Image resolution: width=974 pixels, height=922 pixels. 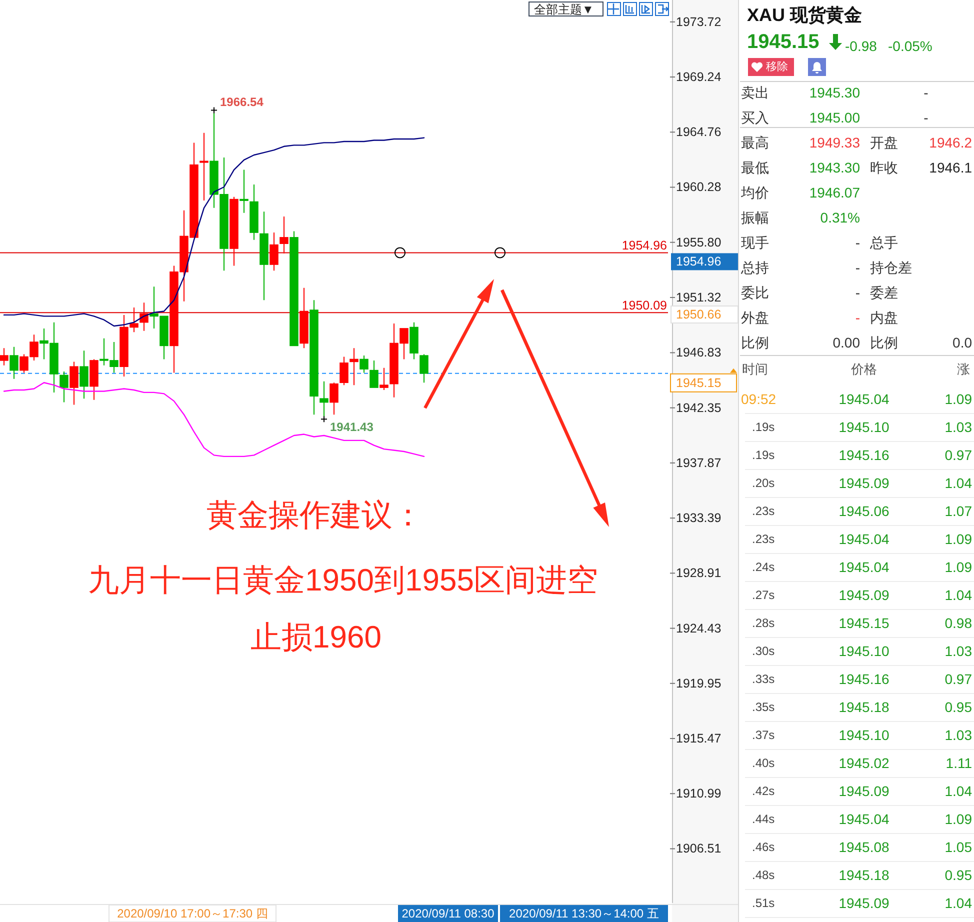 I want to click on text: .28s, so click(x=763, y=623).